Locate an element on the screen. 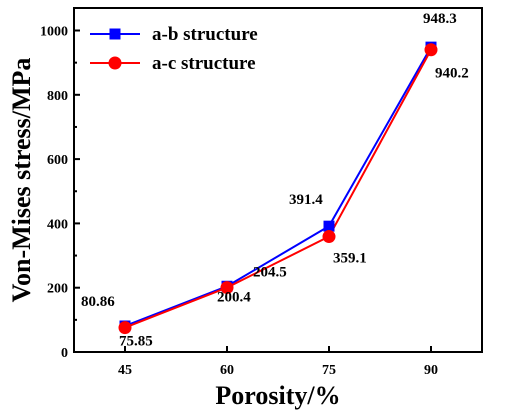  y-tick-label: 0 is located at coordinates (64, 353).